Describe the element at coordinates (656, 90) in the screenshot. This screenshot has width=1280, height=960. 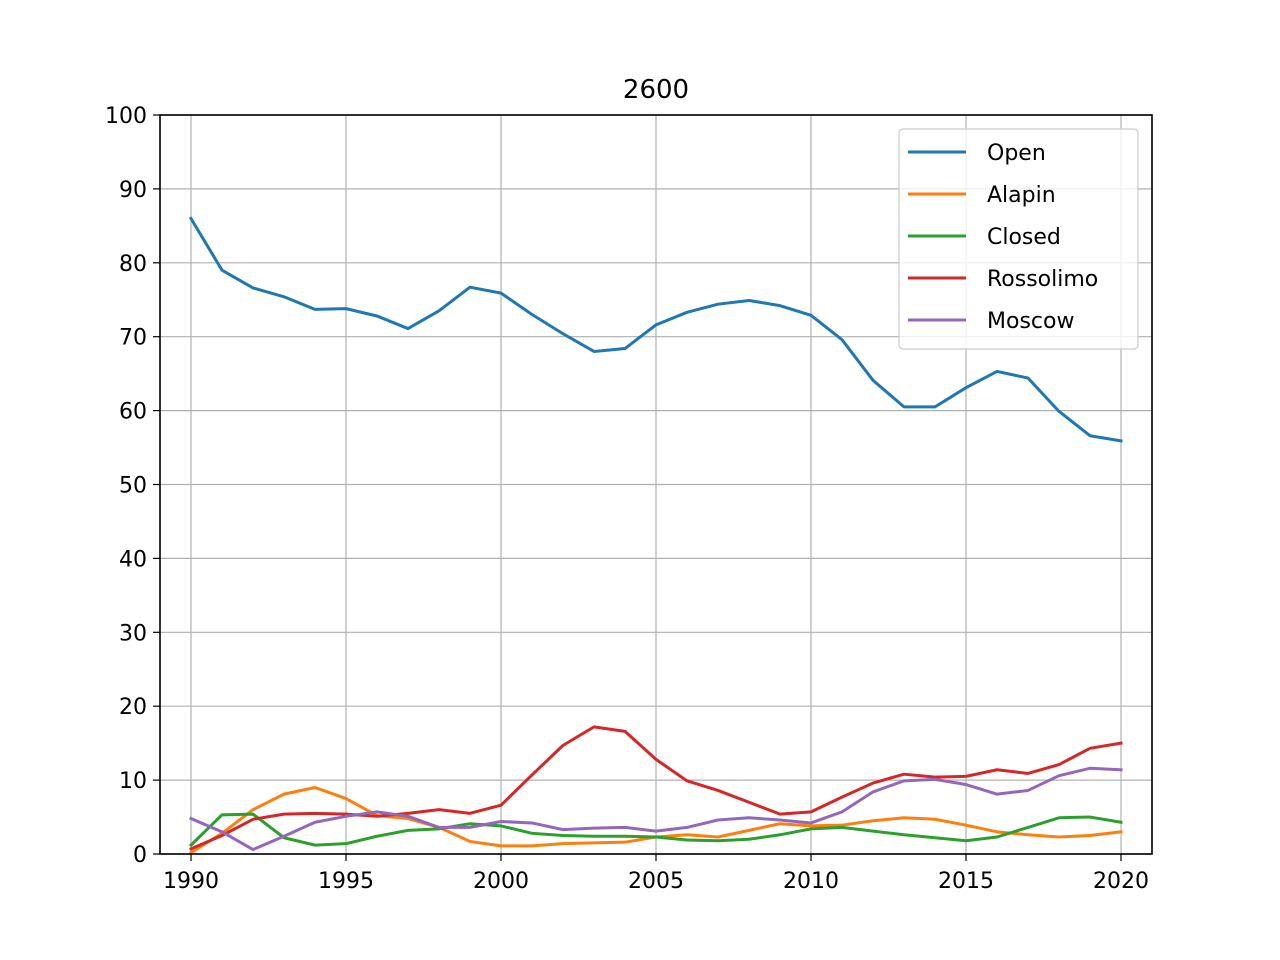
I see `chart-title: 2600` at that location.